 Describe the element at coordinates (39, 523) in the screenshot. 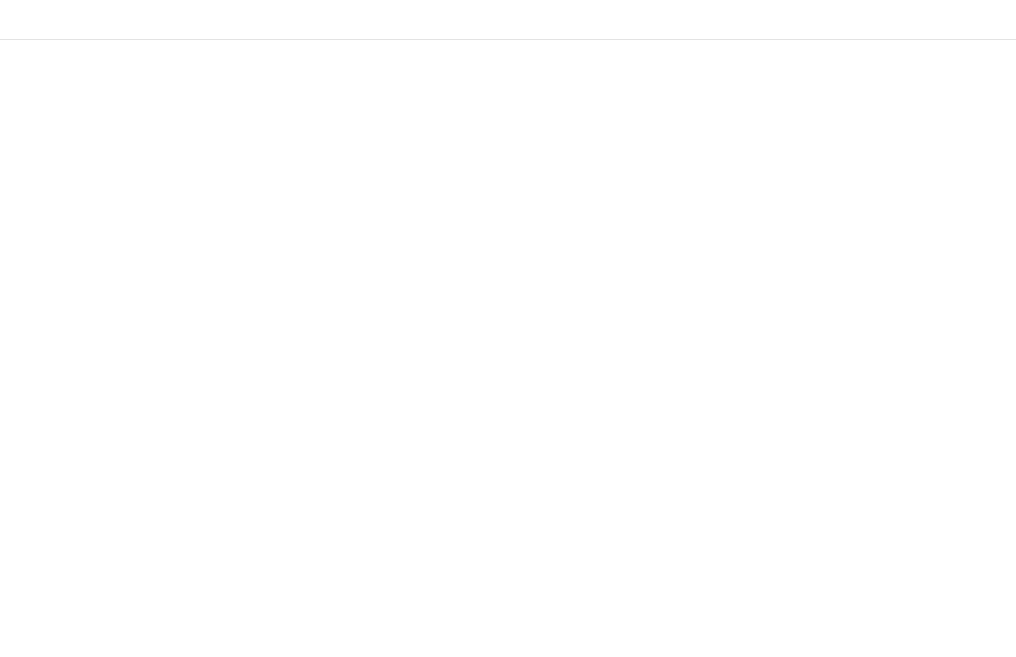

I see `macd-legend` at that location.